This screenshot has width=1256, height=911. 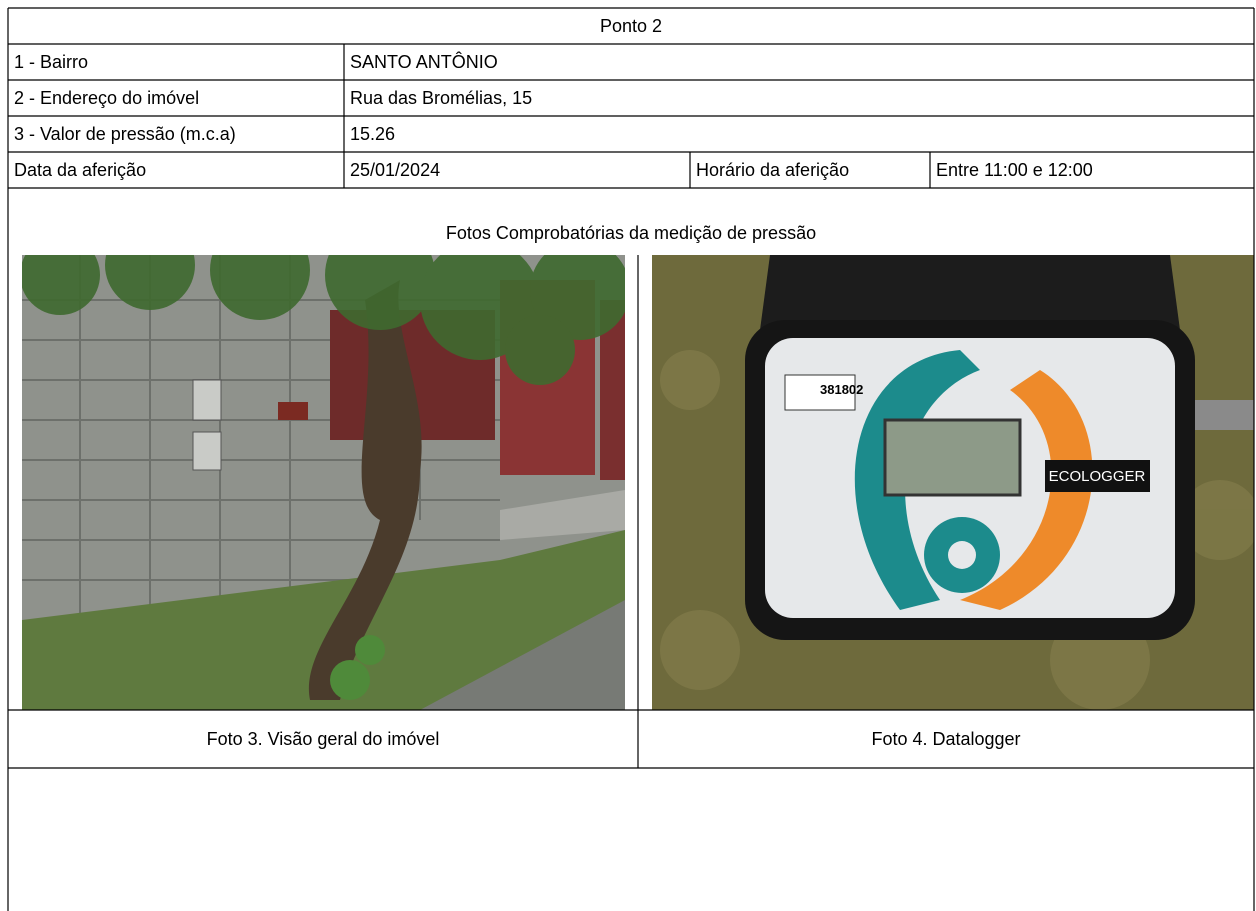 I want to click on row-label: 1 - Bairro, so click(x=51, y=61).